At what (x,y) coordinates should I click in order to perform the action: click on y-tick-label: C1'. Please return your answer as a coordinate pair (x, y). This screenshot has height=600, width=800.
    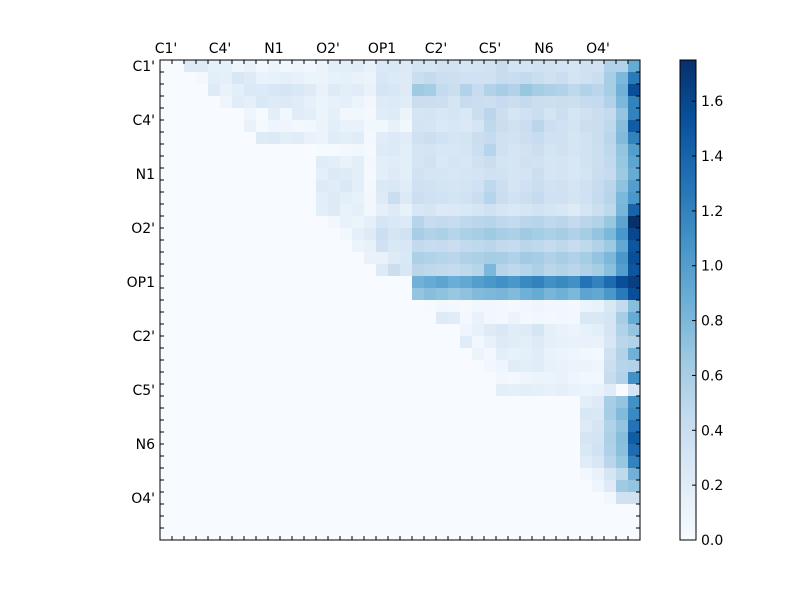
    Looking at the image, I should click on (143, 67).